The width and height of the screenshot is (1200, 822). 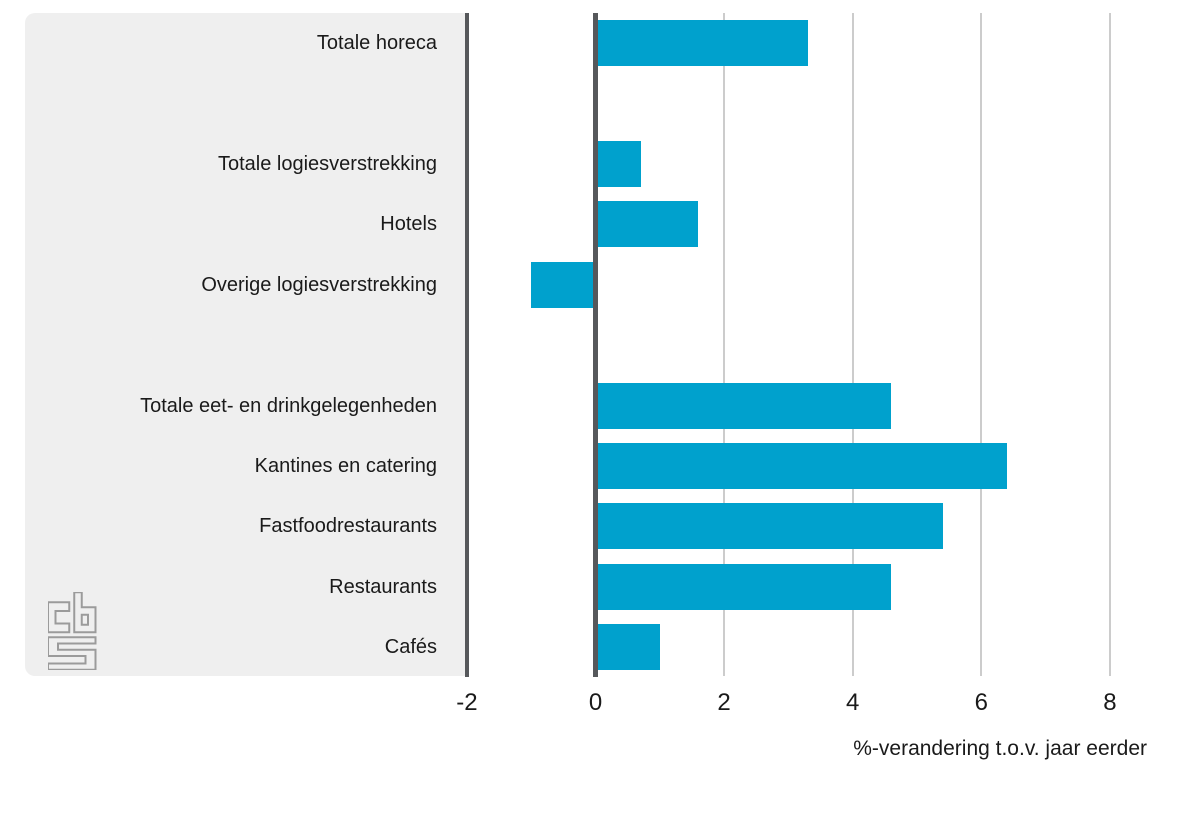 What do you see at coordinates (376, 43) in the screenshot?
I see `category-label-totale-horeca: Totale horeca` at bounding box center [376, 43].